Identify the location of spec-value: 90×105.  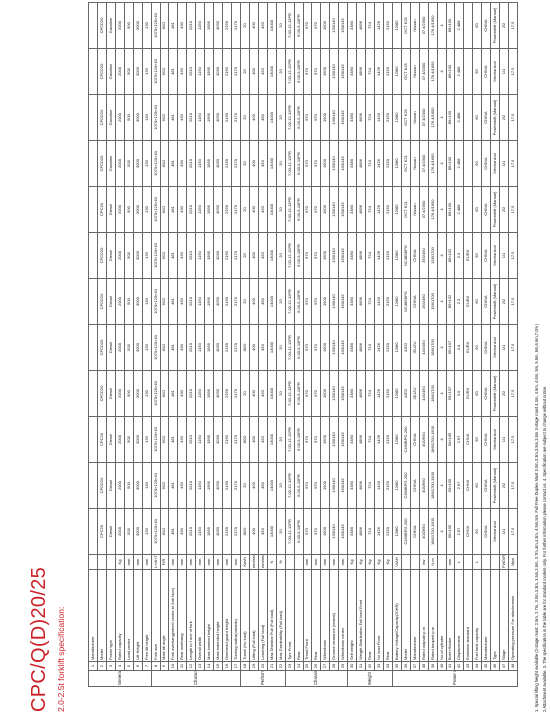
(450, 439).